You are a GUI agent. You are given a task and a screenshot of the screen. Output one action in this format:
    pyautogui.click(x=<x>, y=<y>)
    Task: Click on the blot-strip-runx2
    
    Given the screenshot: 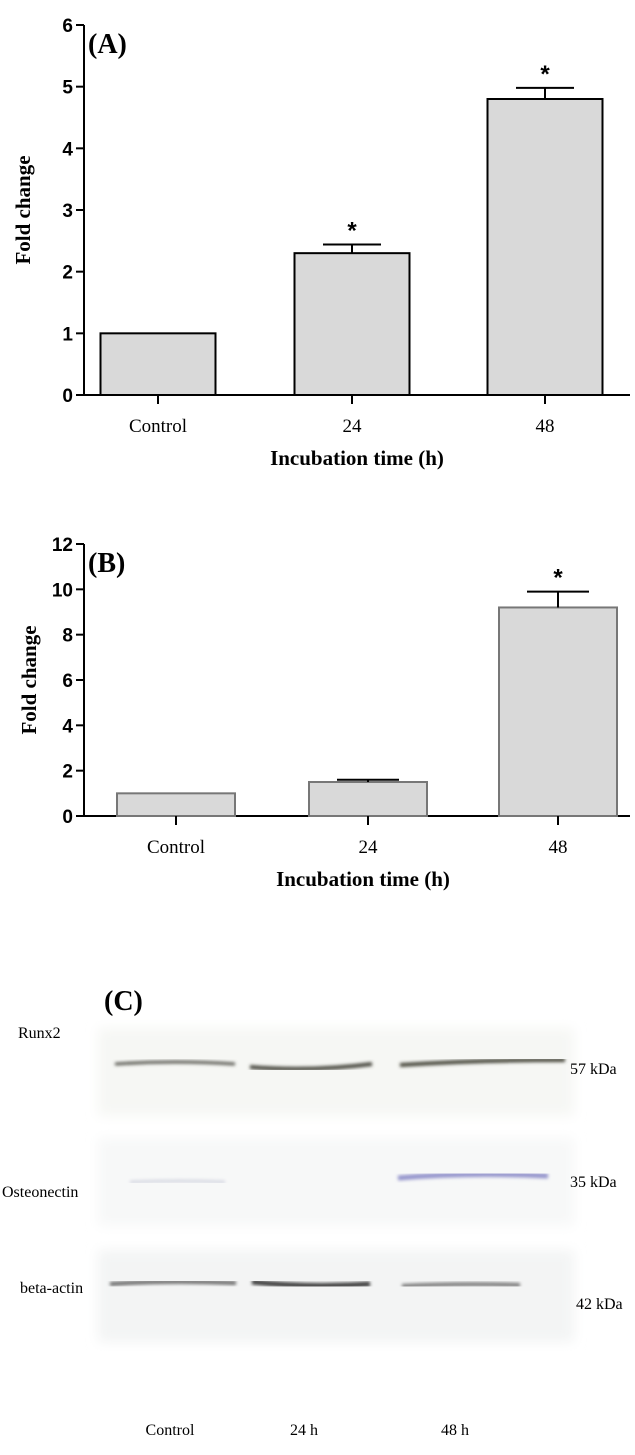 What is the action you would take?
    pyautogui.click(x=336, y=1072)
    